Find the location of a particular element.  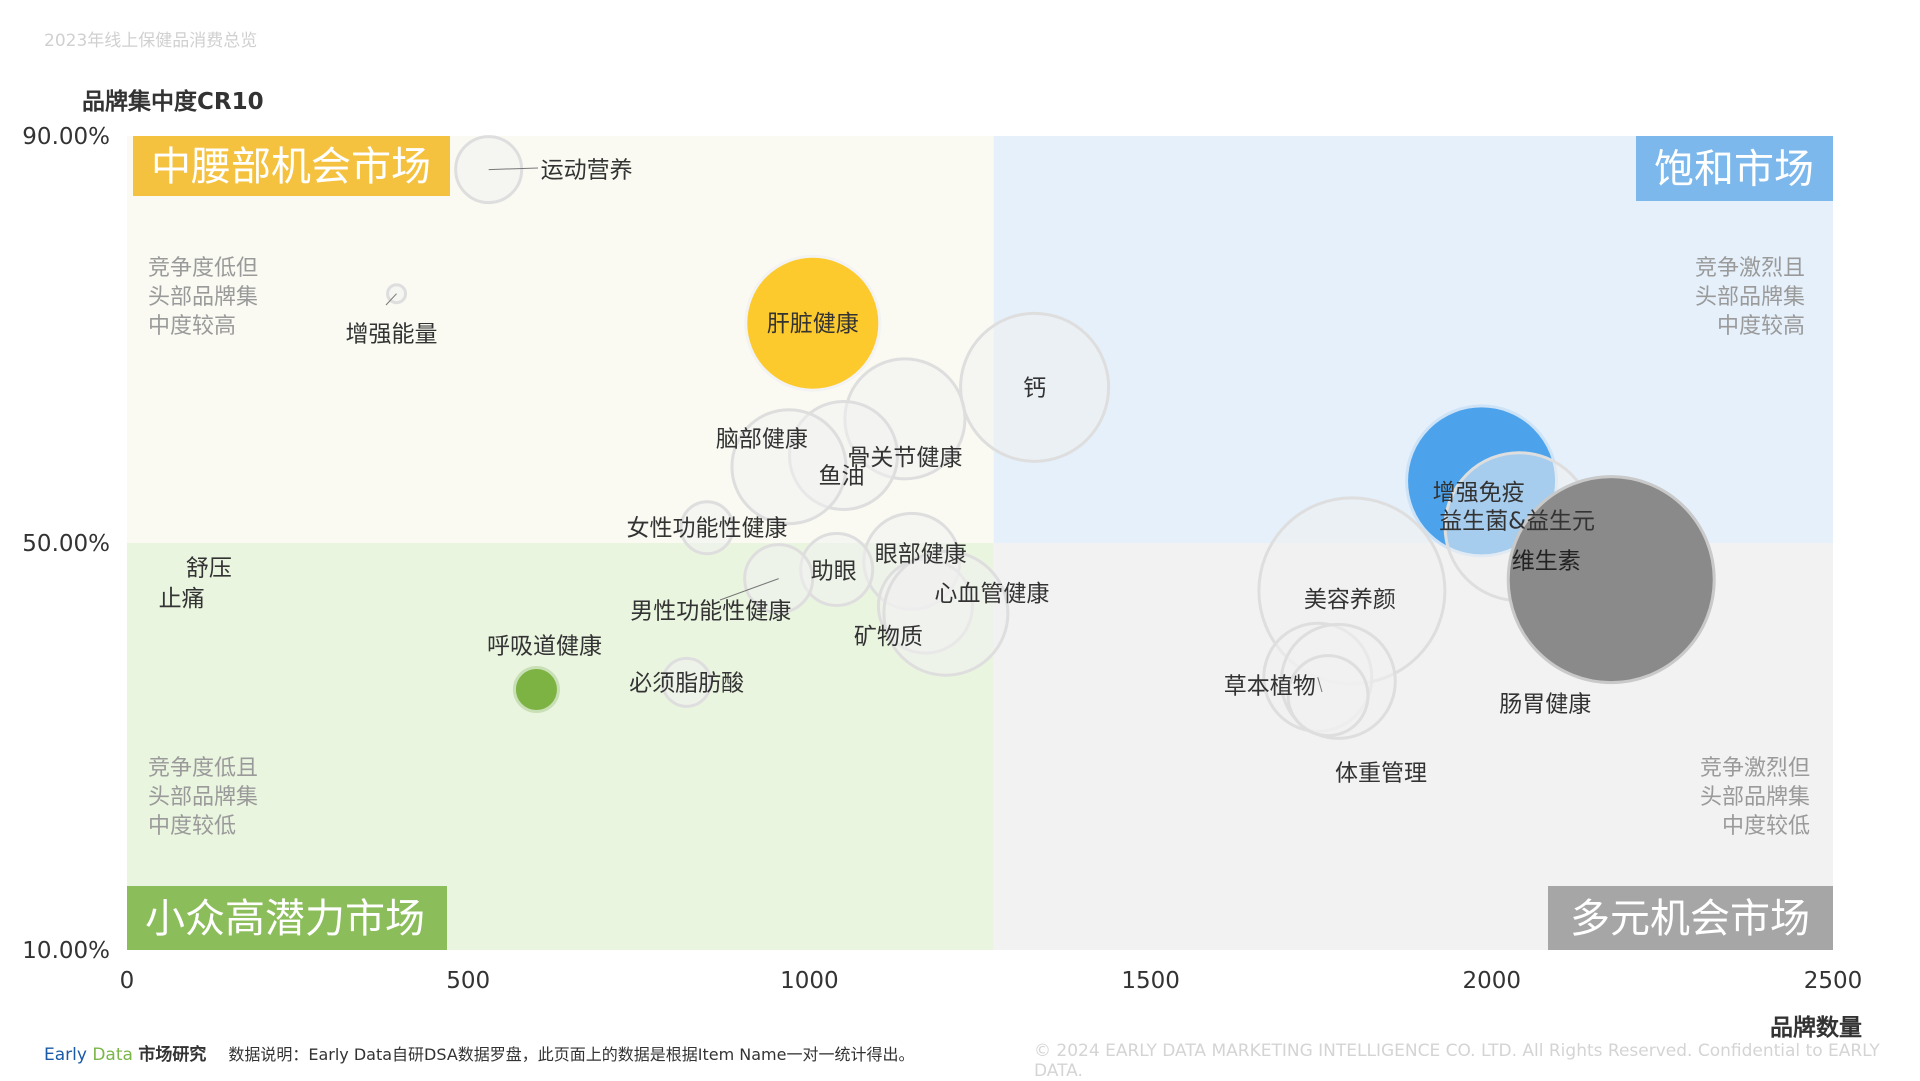

brand-part3: 市场研究 is located at coordinates (172, 1055).